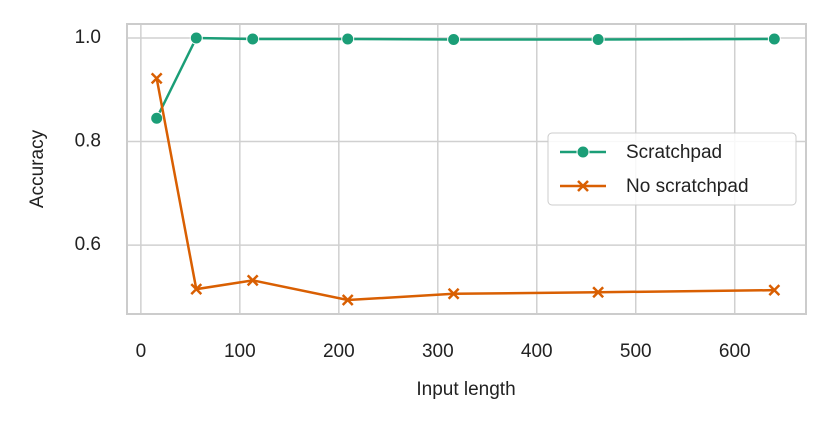 Image resolution: width=831 pixels, height=430 pixels. Describe the element at coordinates (537, 351) in the screenshot. I see `x-tick-label: 400` at that location.